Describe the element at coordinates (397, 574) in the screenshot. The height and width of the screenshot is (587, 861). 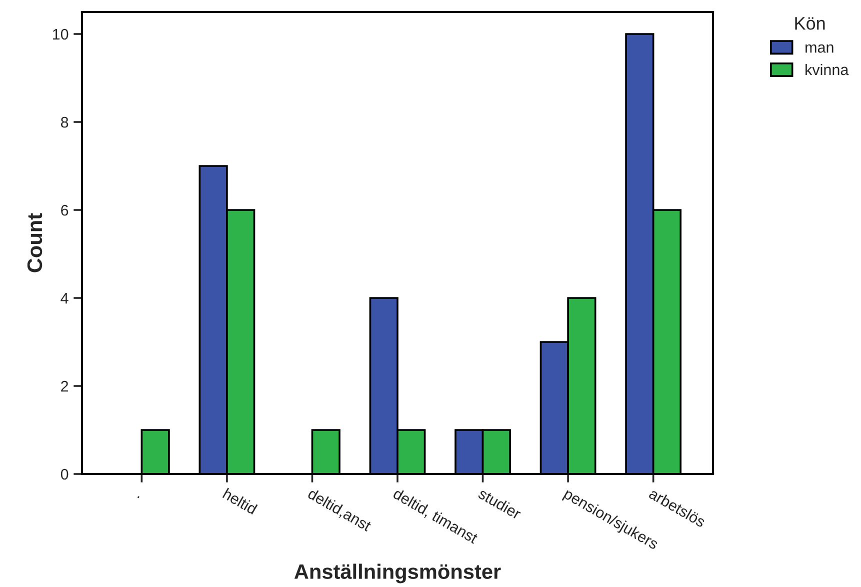
I see `x-axis-title: Anställningsmönster` at that location.